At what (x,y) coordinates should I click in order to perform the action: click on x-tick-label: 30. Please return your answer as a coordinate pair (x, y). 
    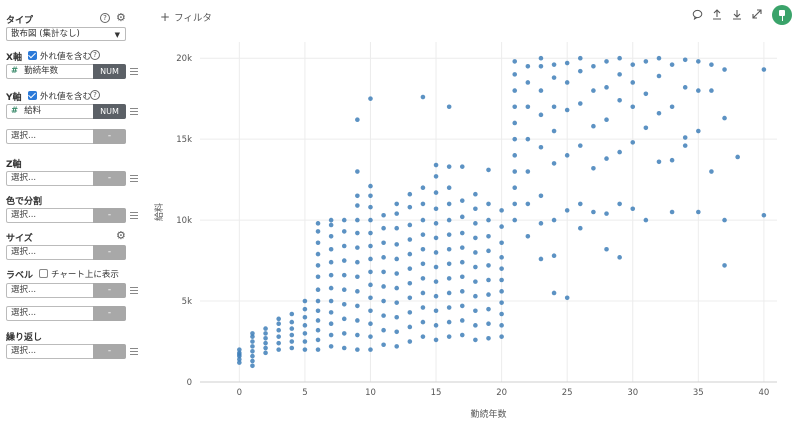
    Looking at the image, I should click on (632, 393).